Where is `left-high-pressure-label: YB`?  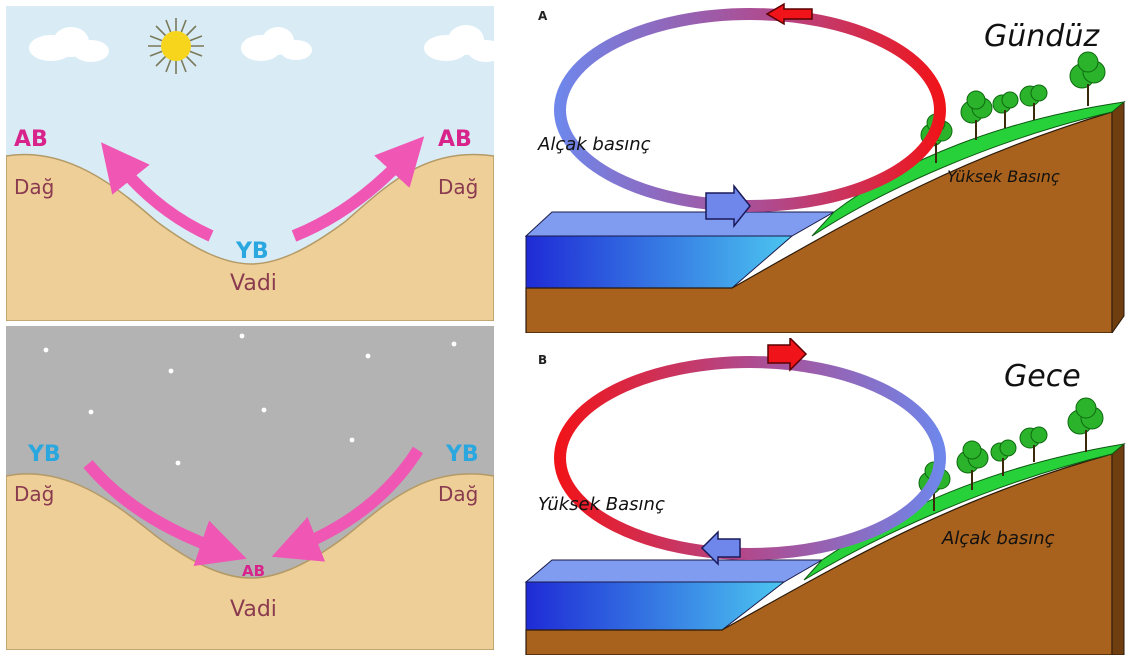
left-high-pressure-label: YB is located at coordinates (44, 454).